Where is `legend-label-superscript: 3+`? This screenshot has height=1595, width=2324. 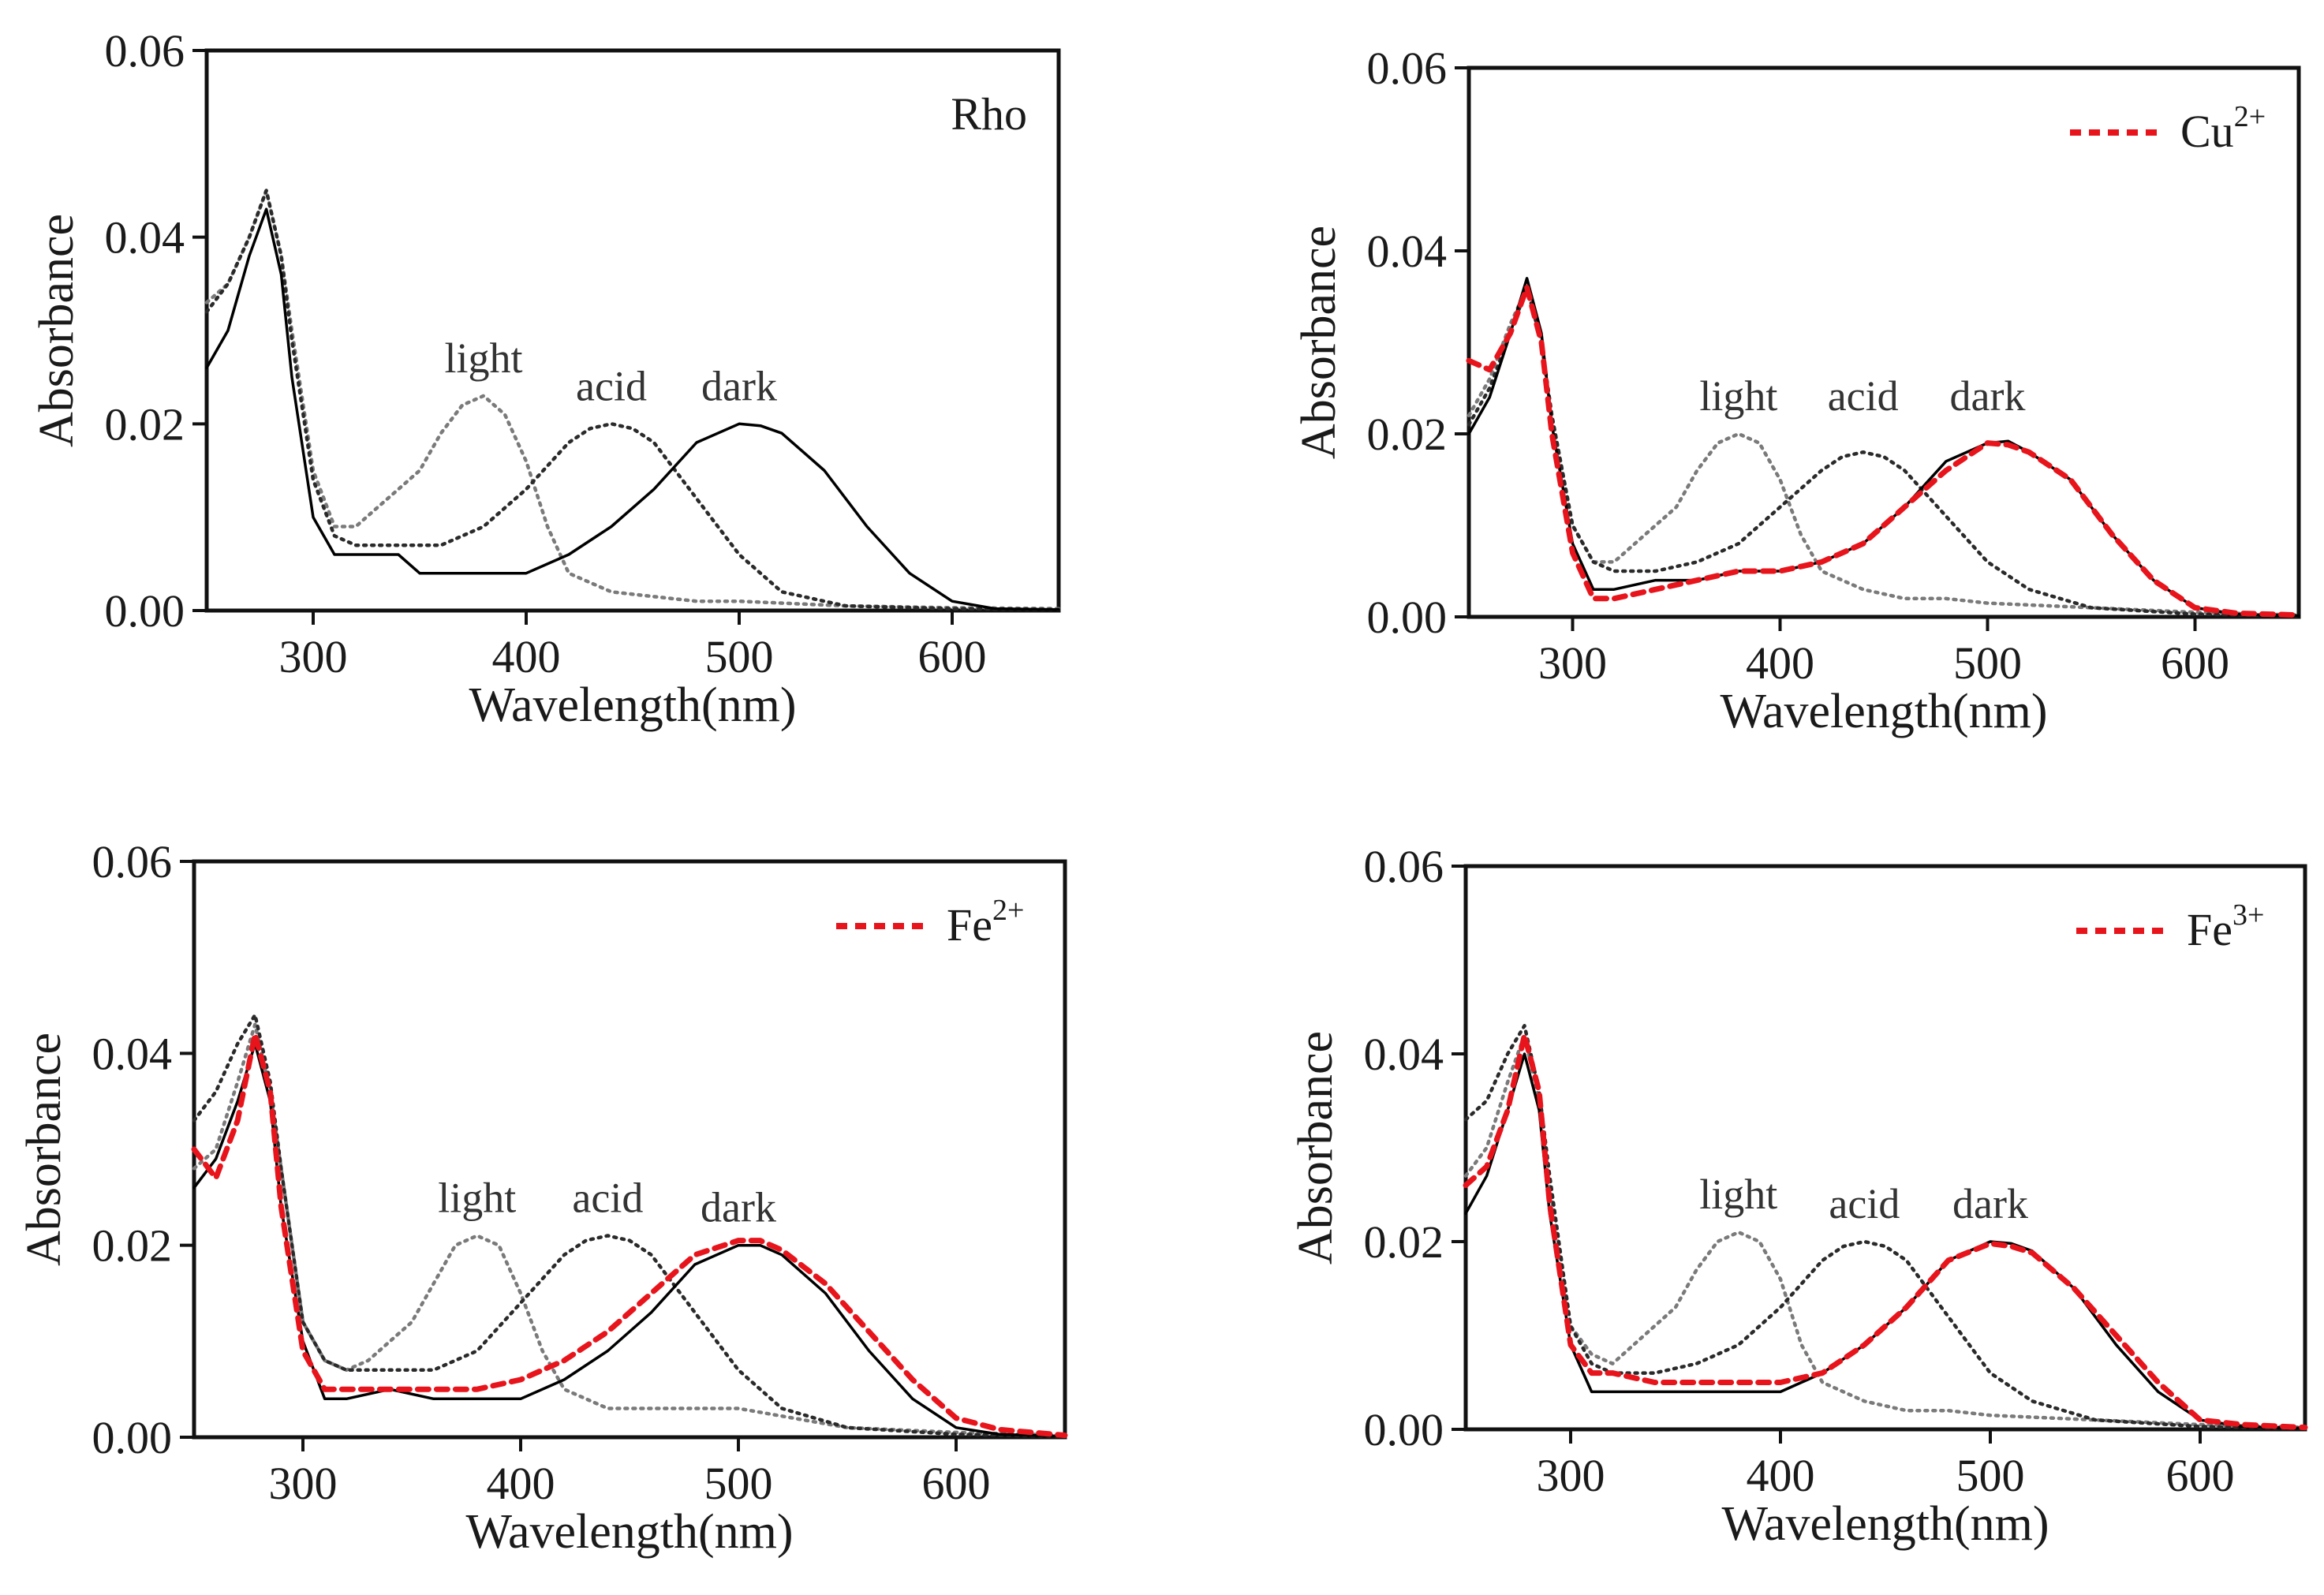 legend-label-superscript: 3+ is located at coordinates (2248, 915).